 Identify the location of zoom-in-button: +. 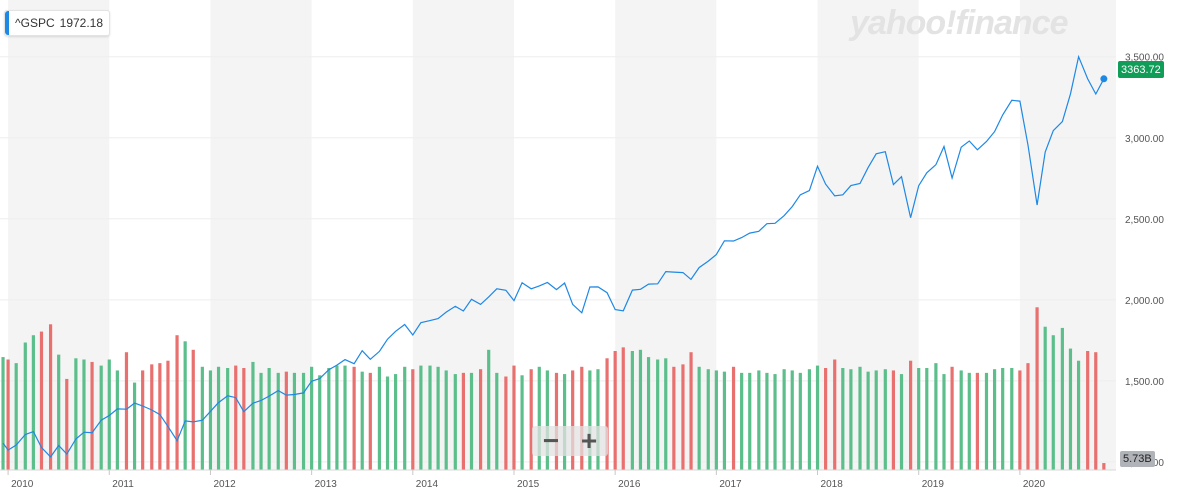
(589, 440).